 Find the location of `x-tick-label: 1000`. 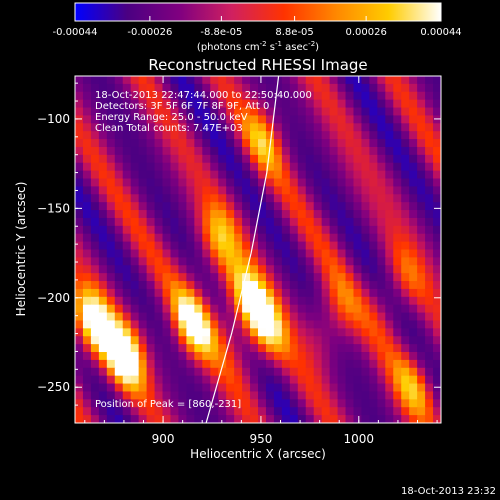

x-tick-label: 1000 is located at coordinates (359, 439).